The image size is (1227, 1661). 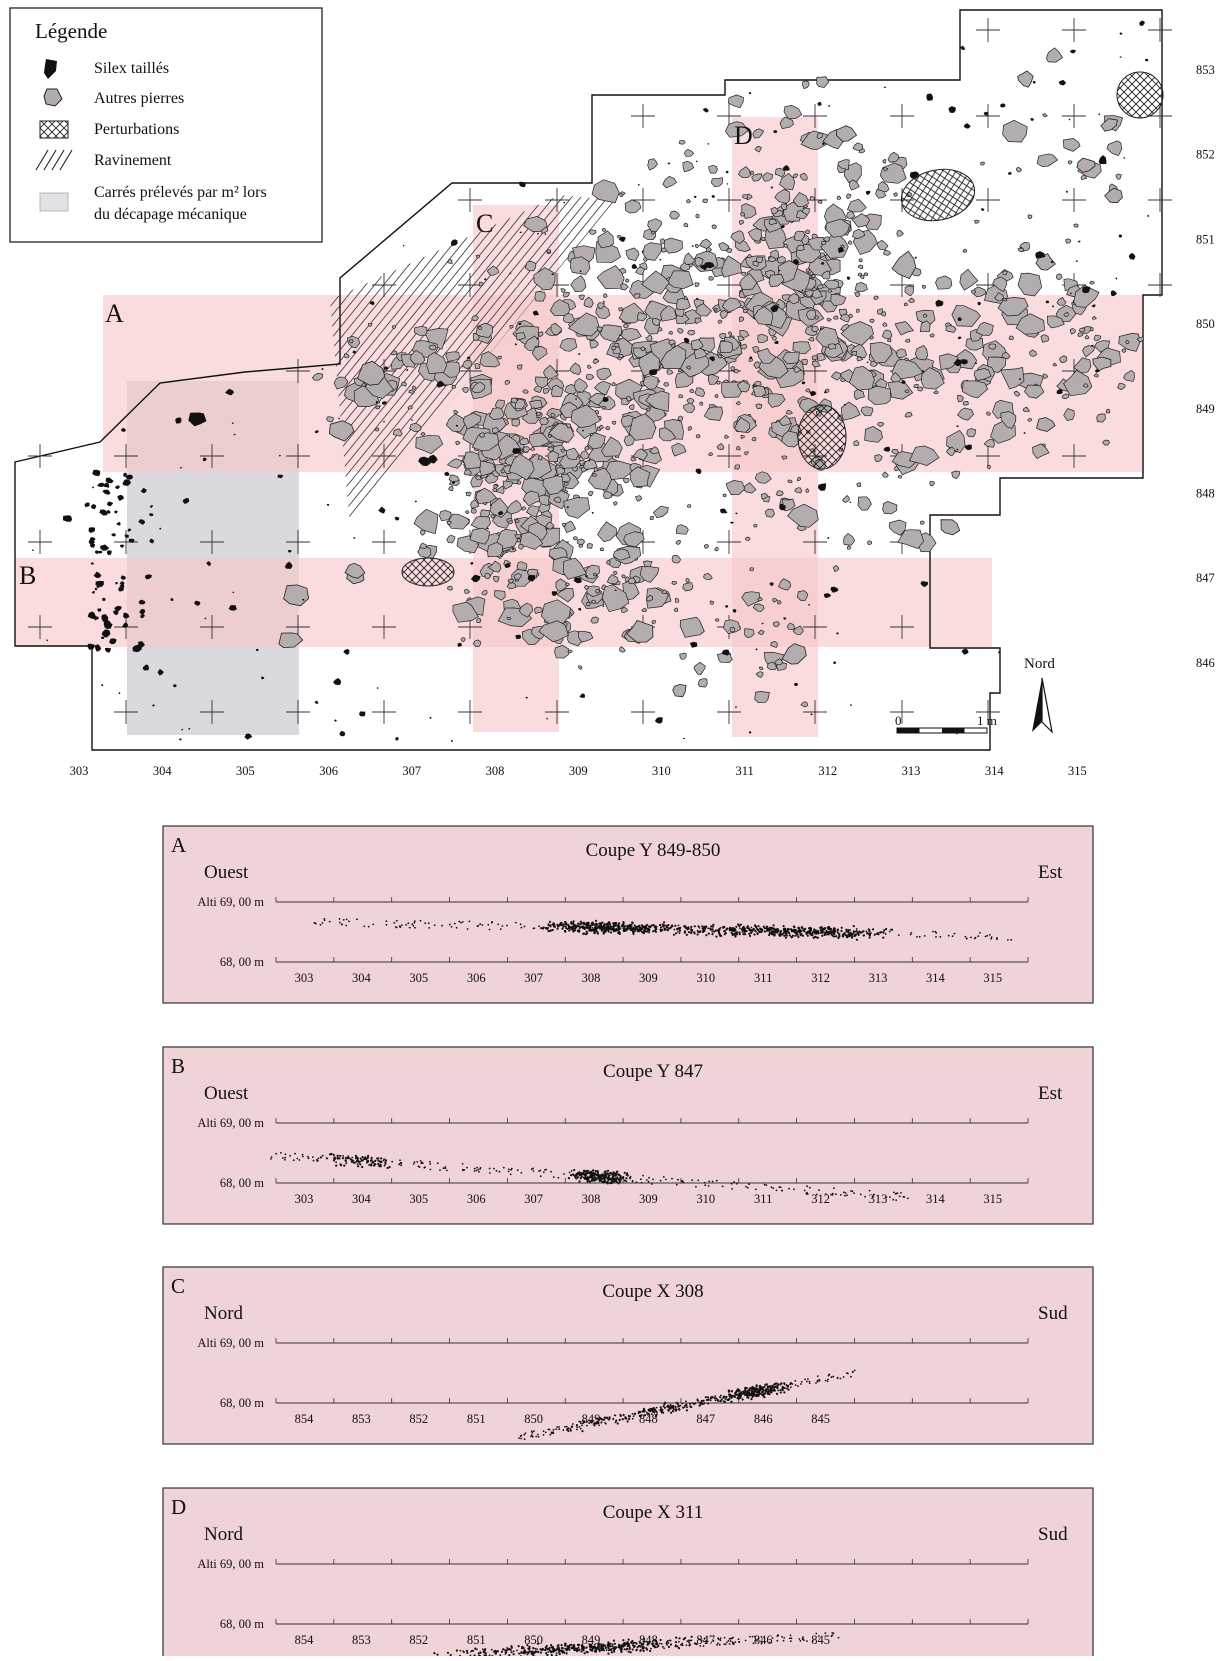 What do you see at coordinates (136, 129) in the screenshot?
I see `legend-label-perturbations: Perturbations` at bounding box center [136, 129].